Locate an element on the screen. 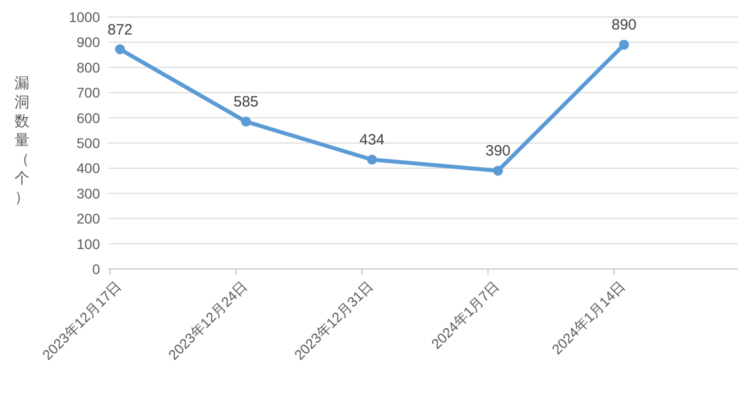 The height and width of the screenshot is (393, 747). ytick: 600 is located at coordinates (88, 118).